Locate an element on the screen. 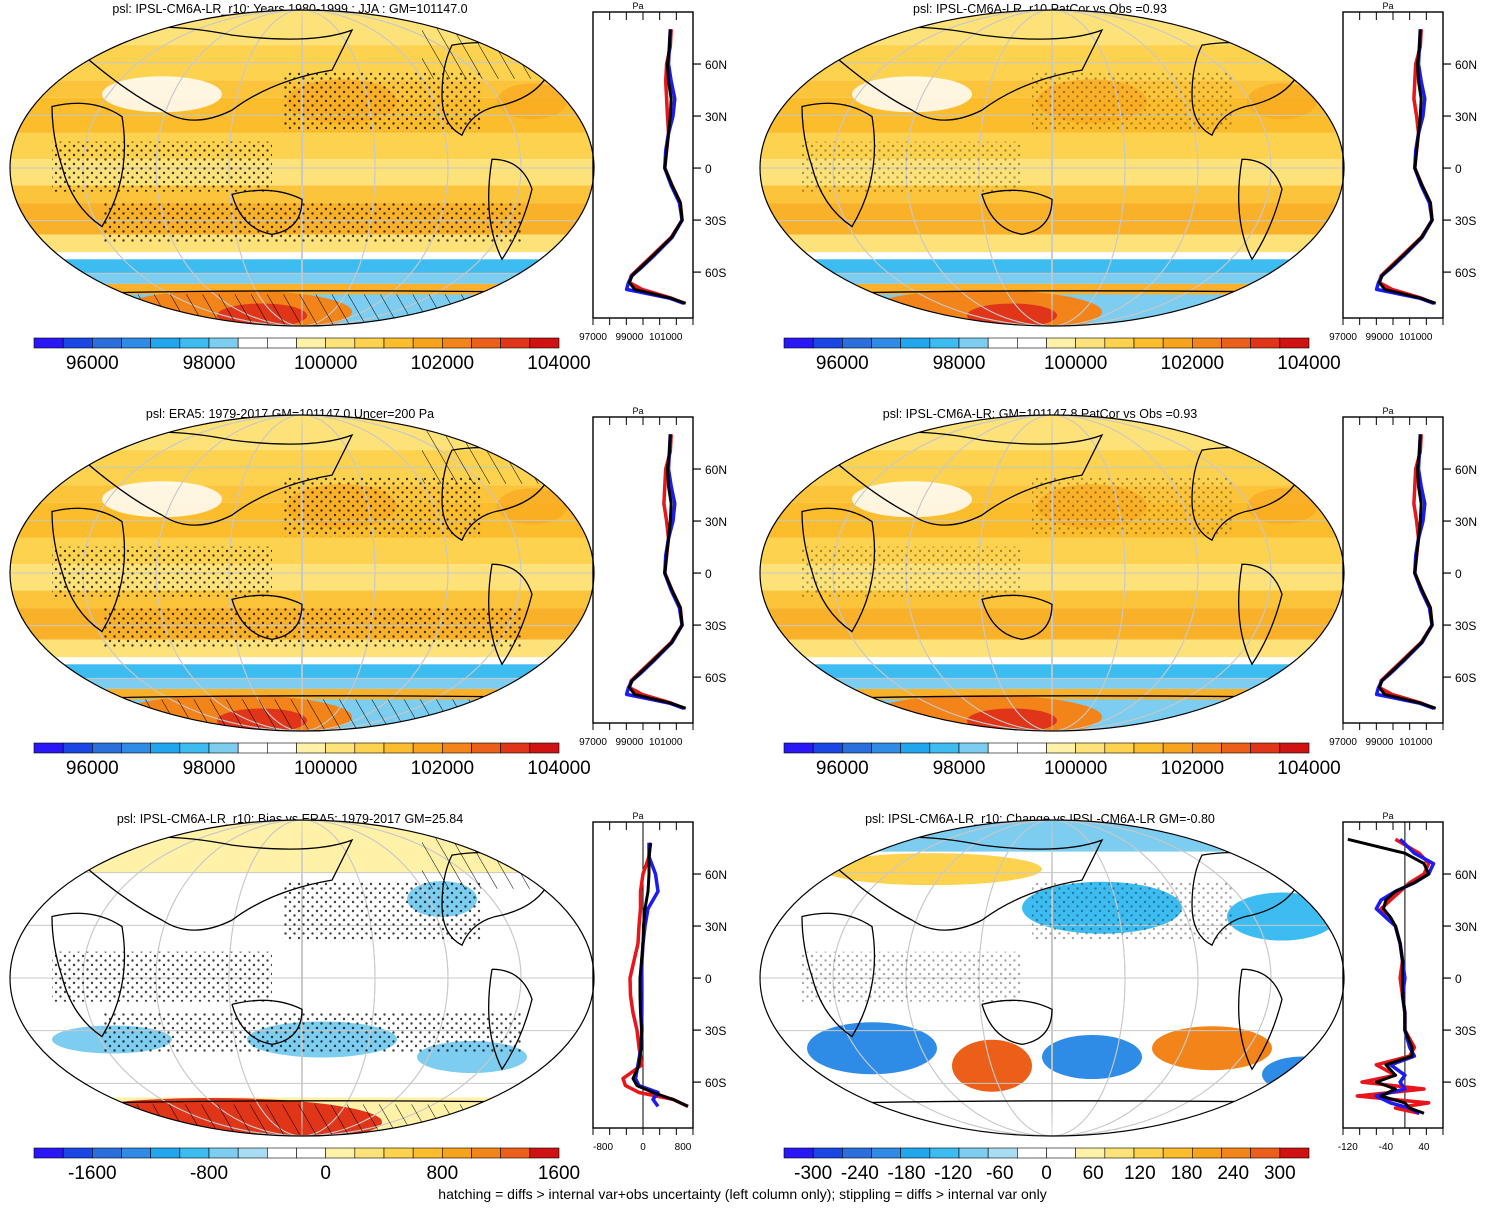 The height and width of the screenshot is (1212, 1485). colorbar-tick-label: 240 is located at coordinates (1233, 1173).